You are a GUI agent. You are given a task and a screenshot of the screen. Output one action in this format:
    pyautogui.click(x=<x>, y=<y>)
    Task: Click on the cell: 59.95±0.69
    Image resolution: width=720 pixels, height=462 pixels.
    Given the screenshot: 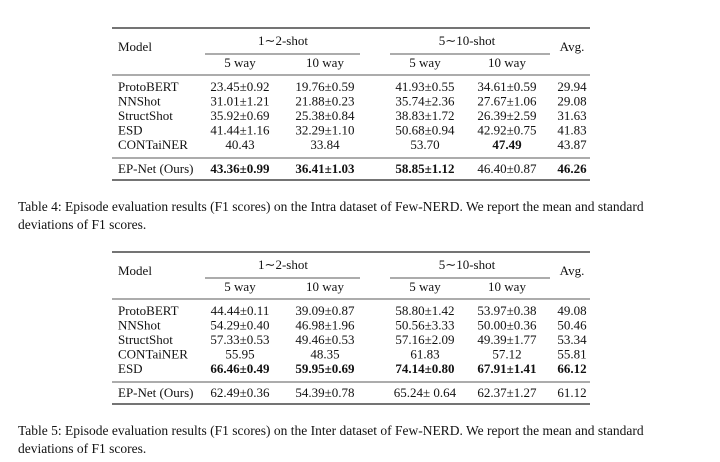 What is the action you would take?
    pyautogui.click(x=325, y=368)
    